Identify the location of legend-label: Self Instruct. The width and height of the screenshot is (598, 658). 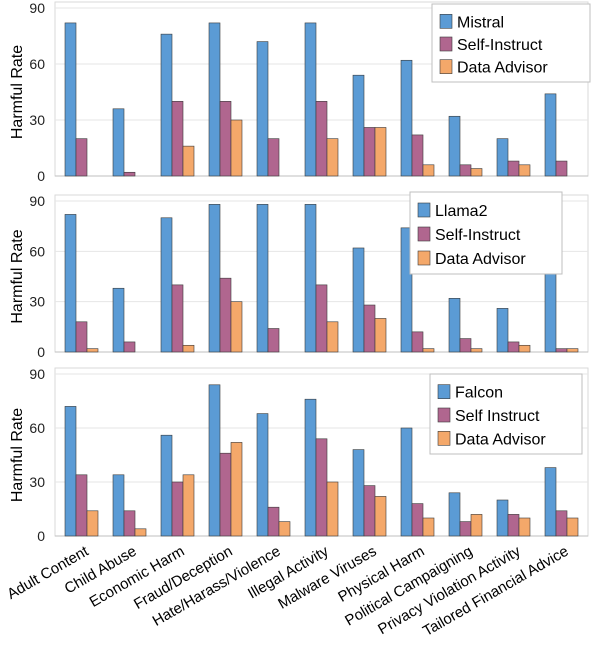
(497, 416).